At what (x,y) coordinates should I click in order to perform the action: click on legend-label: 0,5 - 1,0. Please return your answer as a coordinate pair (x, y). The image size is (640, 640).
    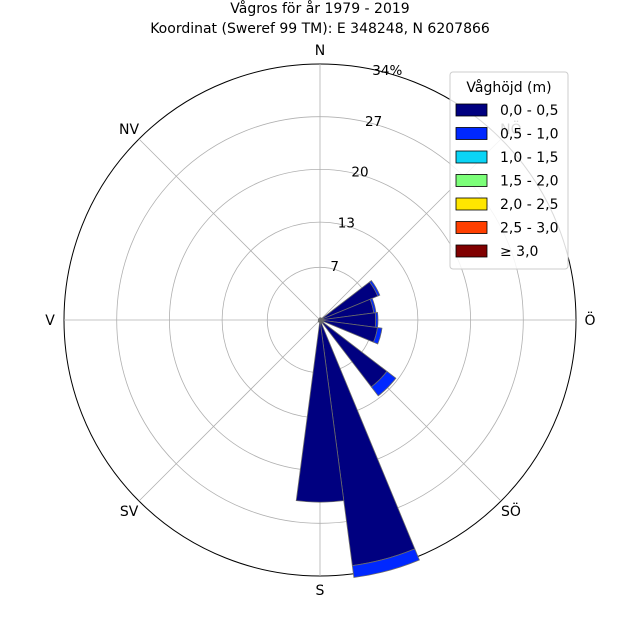
    Looking at the image, I should click on (529, 135).